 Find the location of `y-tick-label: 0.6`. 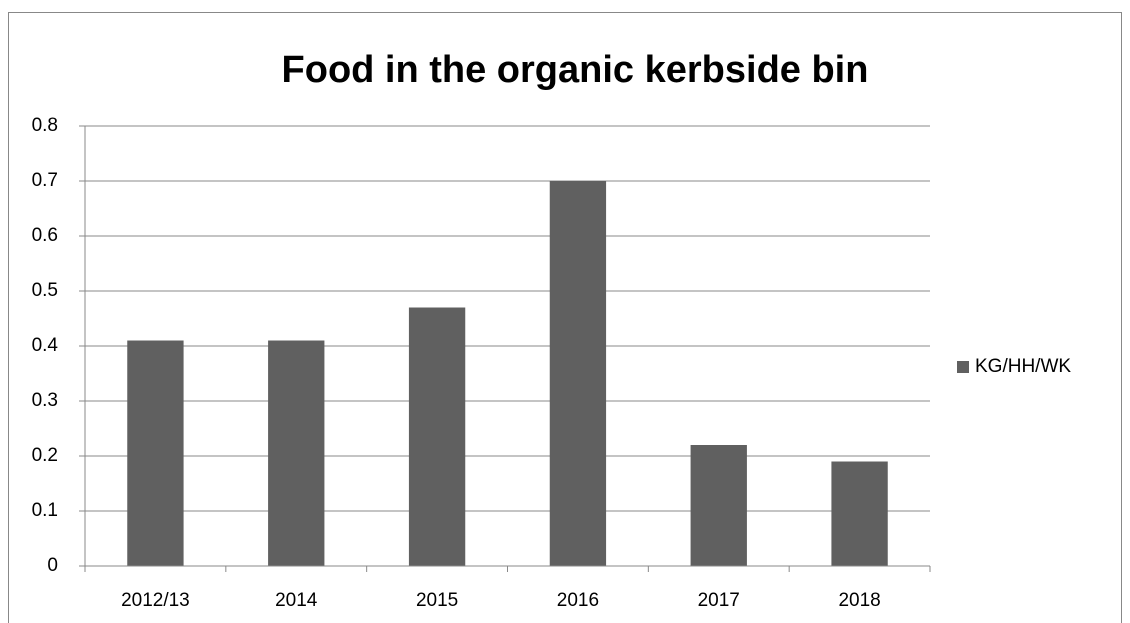

y-tick-label: 0.6 is located at coordinates (45, 235).